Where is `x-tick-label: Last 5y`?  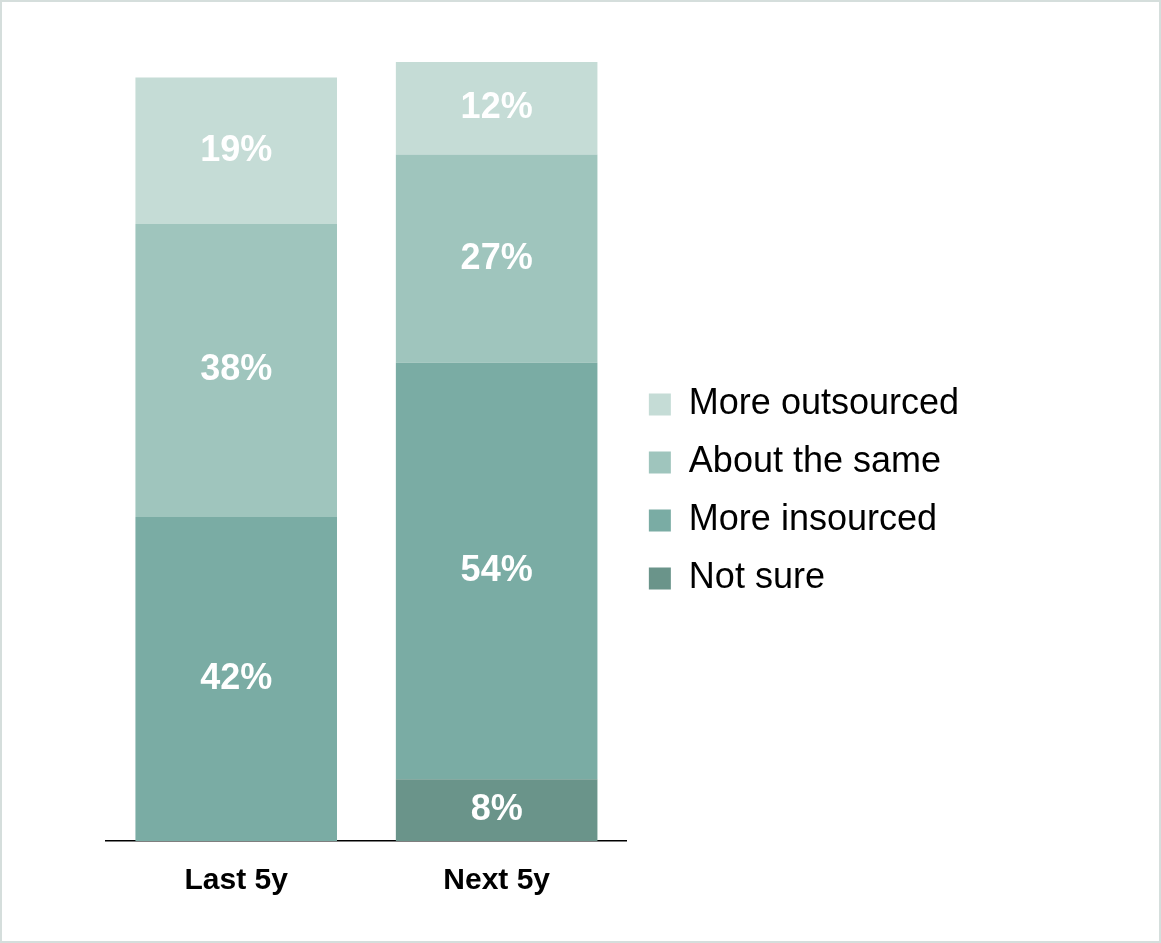
x-tick-label: Last 5y is located at coordinates (236, 879).